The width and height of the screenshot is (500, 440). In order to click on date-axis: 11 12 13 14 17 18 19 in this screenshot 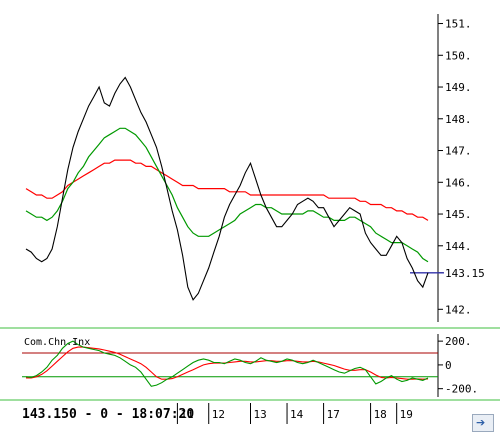, I will do `click(294, 413)`.